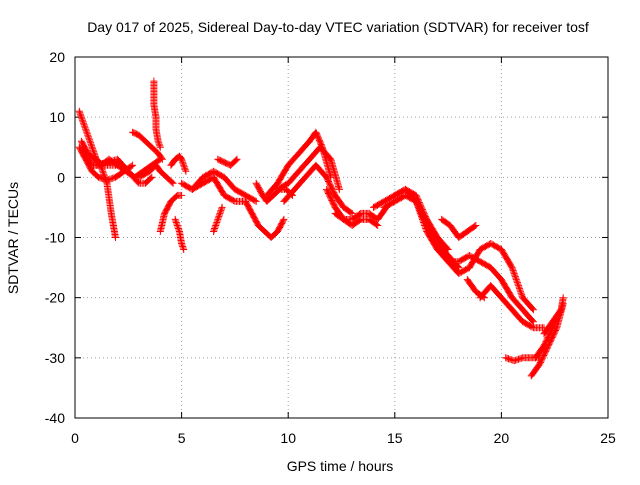  What do you see at coordinates (55, 238) in the screenshot?
I see `y-tick-label: -10` at bounding box center [55, 238].